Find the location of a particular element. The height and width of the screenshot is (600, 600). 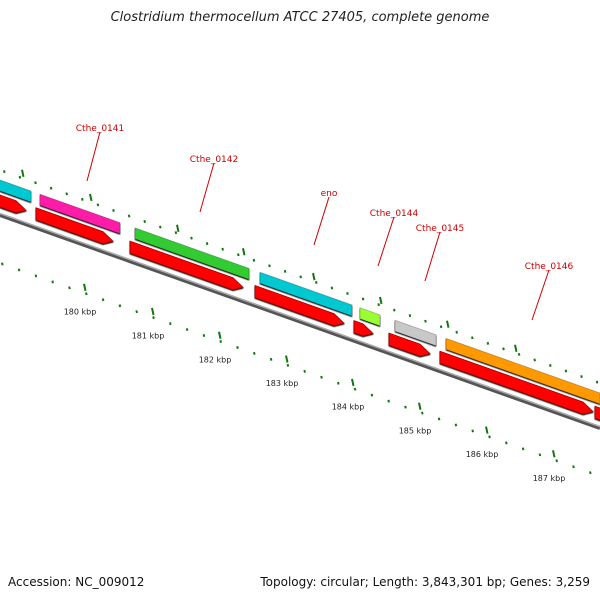

scale-label: 181 kbp is located at coordinates (148, 336).